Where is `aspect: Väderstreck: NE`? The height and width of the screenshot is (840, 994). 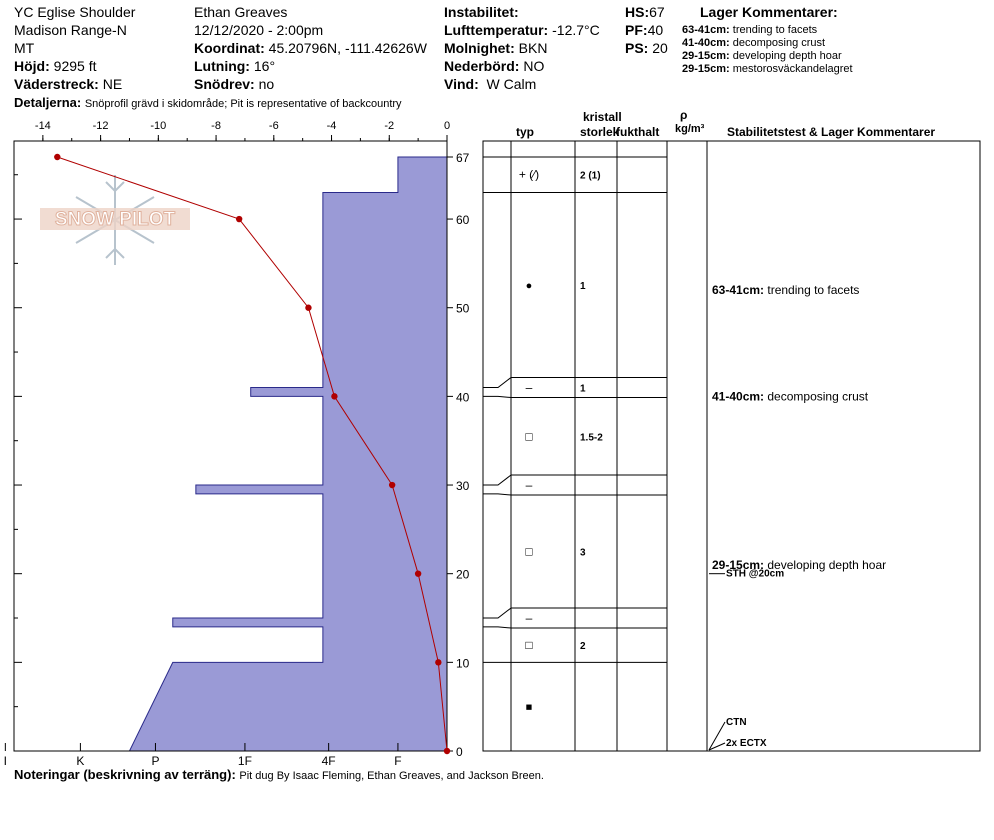 aspect: Väderstreck: NE is located at coordinates (68, 84).